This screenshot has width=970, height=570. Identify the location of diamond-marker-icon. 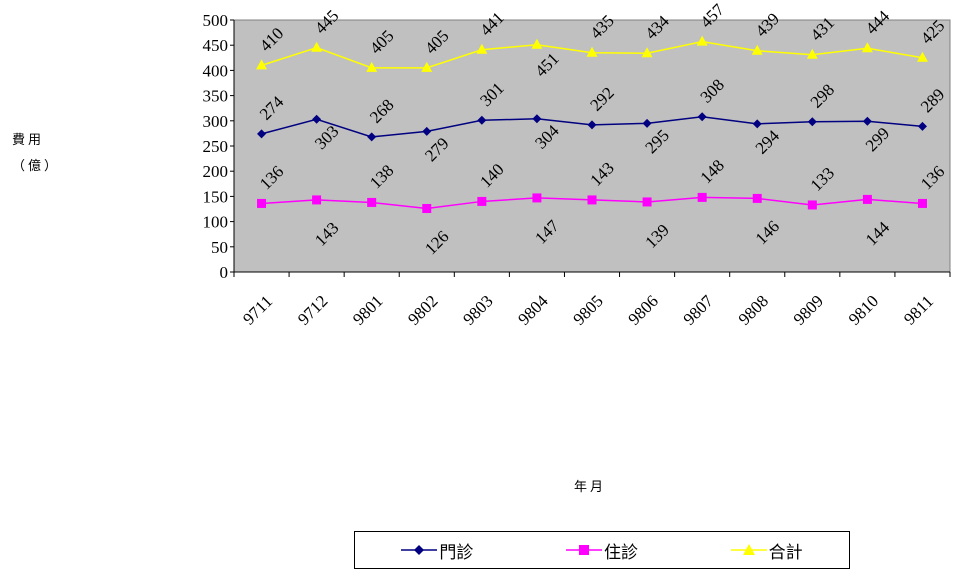
(419, 550).